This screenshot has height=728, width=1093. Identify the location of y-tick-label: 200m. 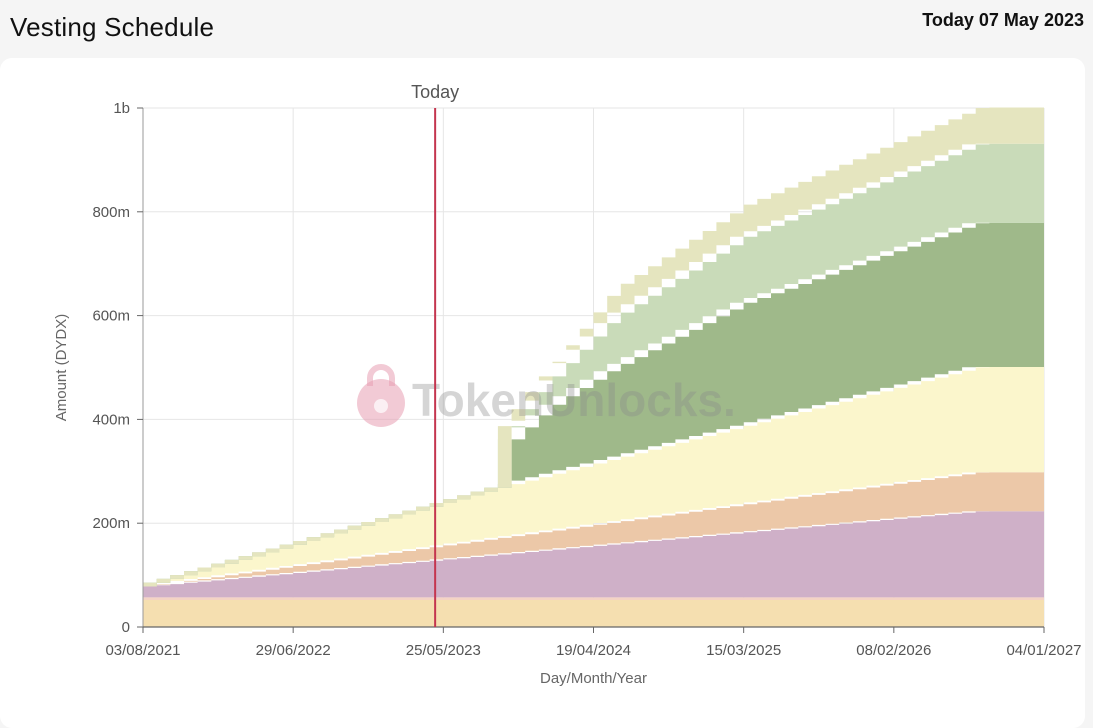
(111, 523).